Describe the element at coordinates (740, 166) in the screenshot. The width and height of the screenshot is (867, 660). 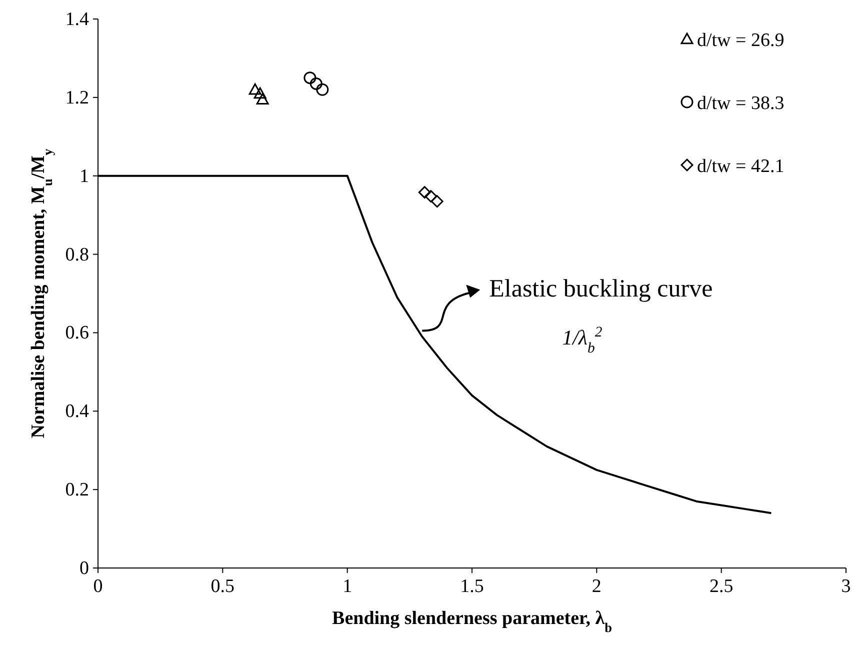
I see `legend-label: d/tw = 42.1` at that location.